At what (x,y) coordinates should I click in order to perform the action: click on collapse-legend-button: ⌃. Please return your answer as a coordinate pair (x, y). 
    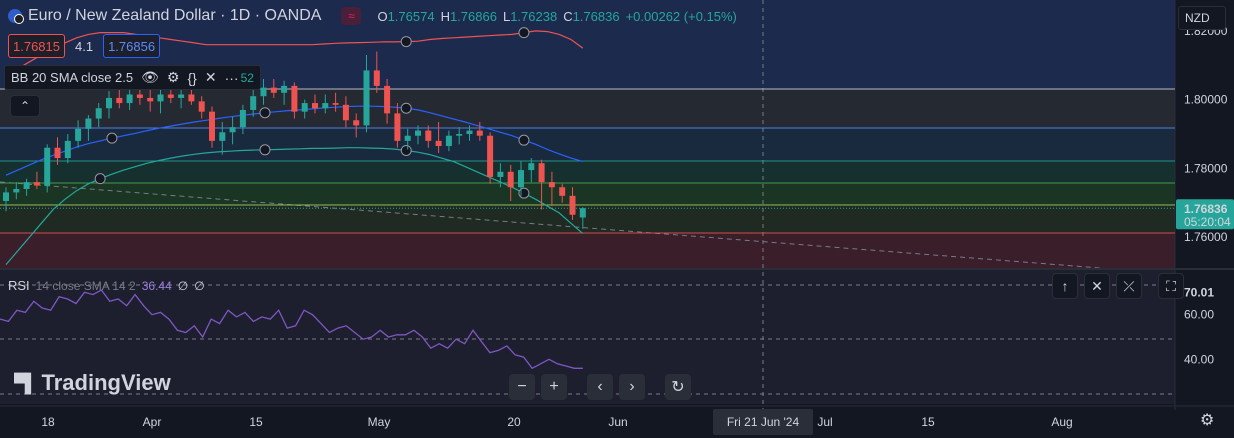
    Looking at the image, I should click on (25, 106).